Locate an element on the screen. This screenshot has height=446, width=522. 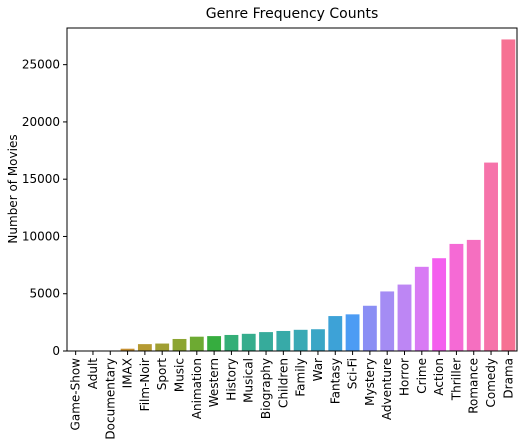
x-tick-label: Sport is located at coordinates (162, 374).